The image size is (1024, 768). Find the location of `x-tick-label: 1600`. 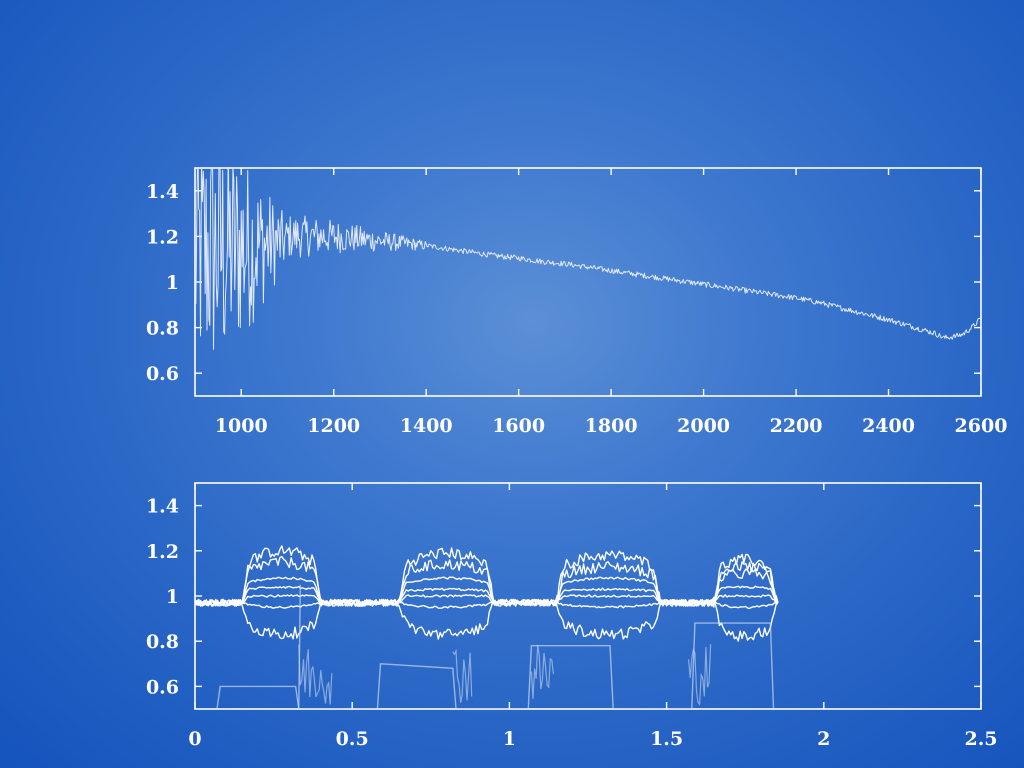

x-tick-label: 1600 is located at coordinates (518, 426).